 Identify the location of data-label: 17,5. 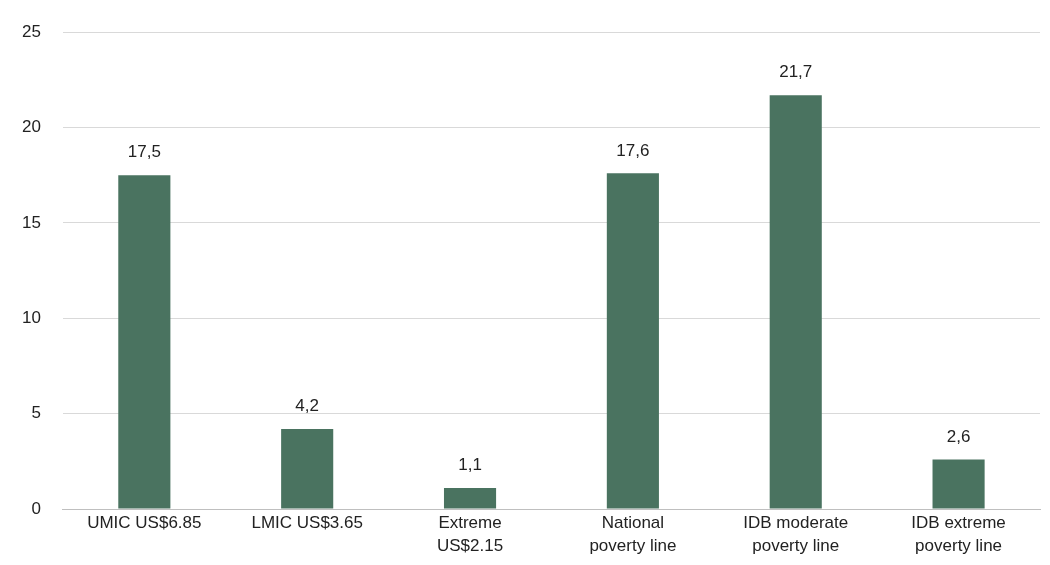
(144, 152).